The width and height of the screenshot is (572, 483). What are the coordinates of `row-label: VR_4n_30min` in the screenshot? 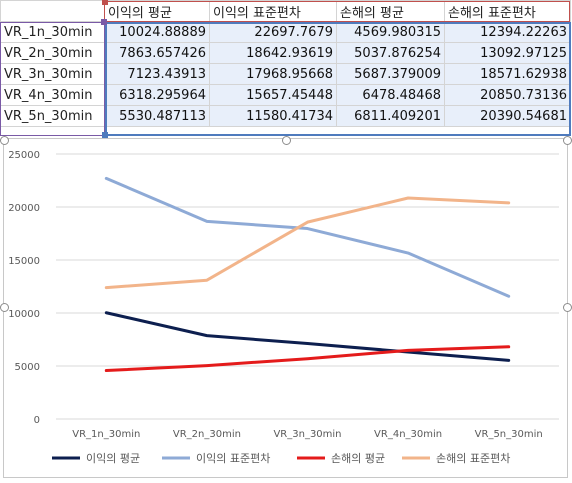 It's located at (52, 95).